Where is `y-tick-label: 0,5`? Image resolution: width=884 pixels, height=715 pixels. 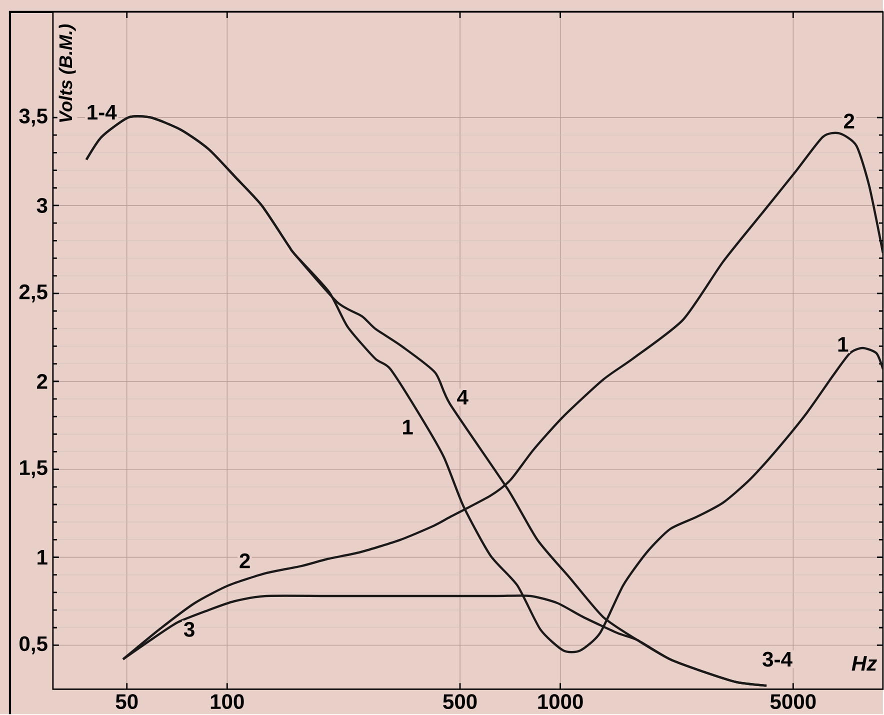
y-tick-label: 0,5 is located at coordinates (34, 645).